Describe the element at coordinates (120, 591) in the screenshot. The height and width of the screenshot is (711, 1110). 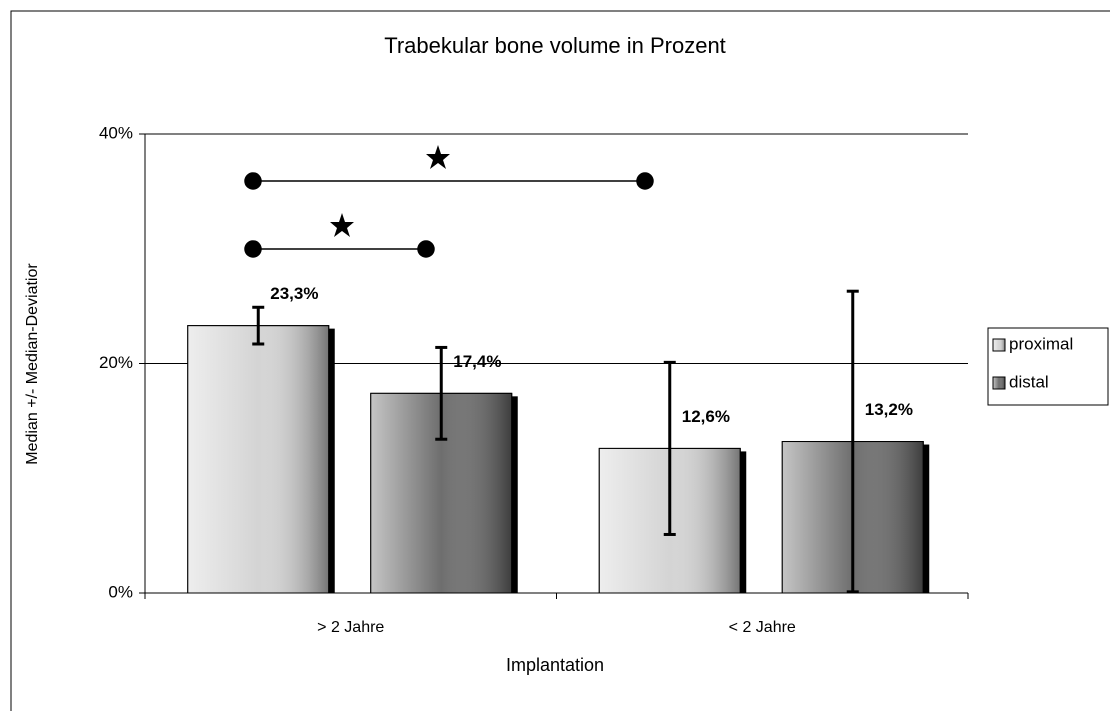
I see `y-tick-label: 0%` at that location.